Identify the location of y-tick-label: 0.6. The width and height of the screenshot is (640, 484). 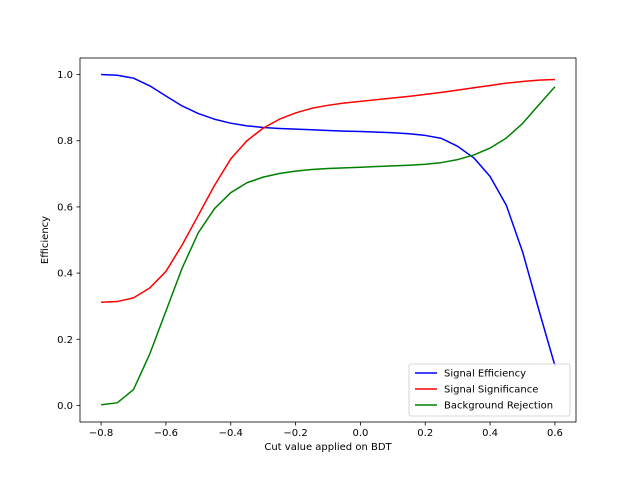
(65, 207).